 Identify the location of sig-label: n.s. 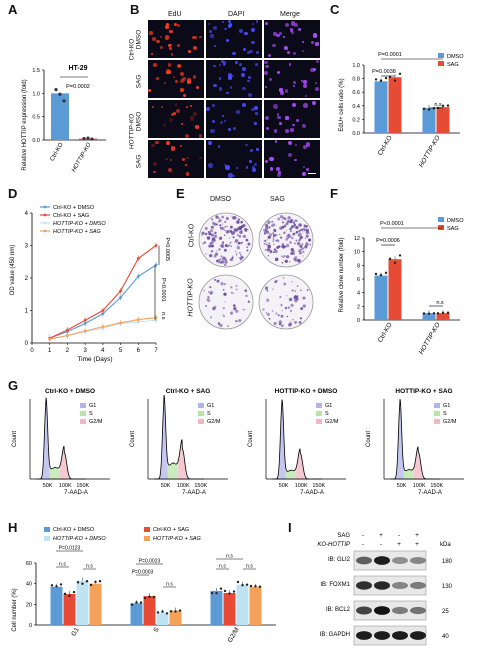
(62, 565).